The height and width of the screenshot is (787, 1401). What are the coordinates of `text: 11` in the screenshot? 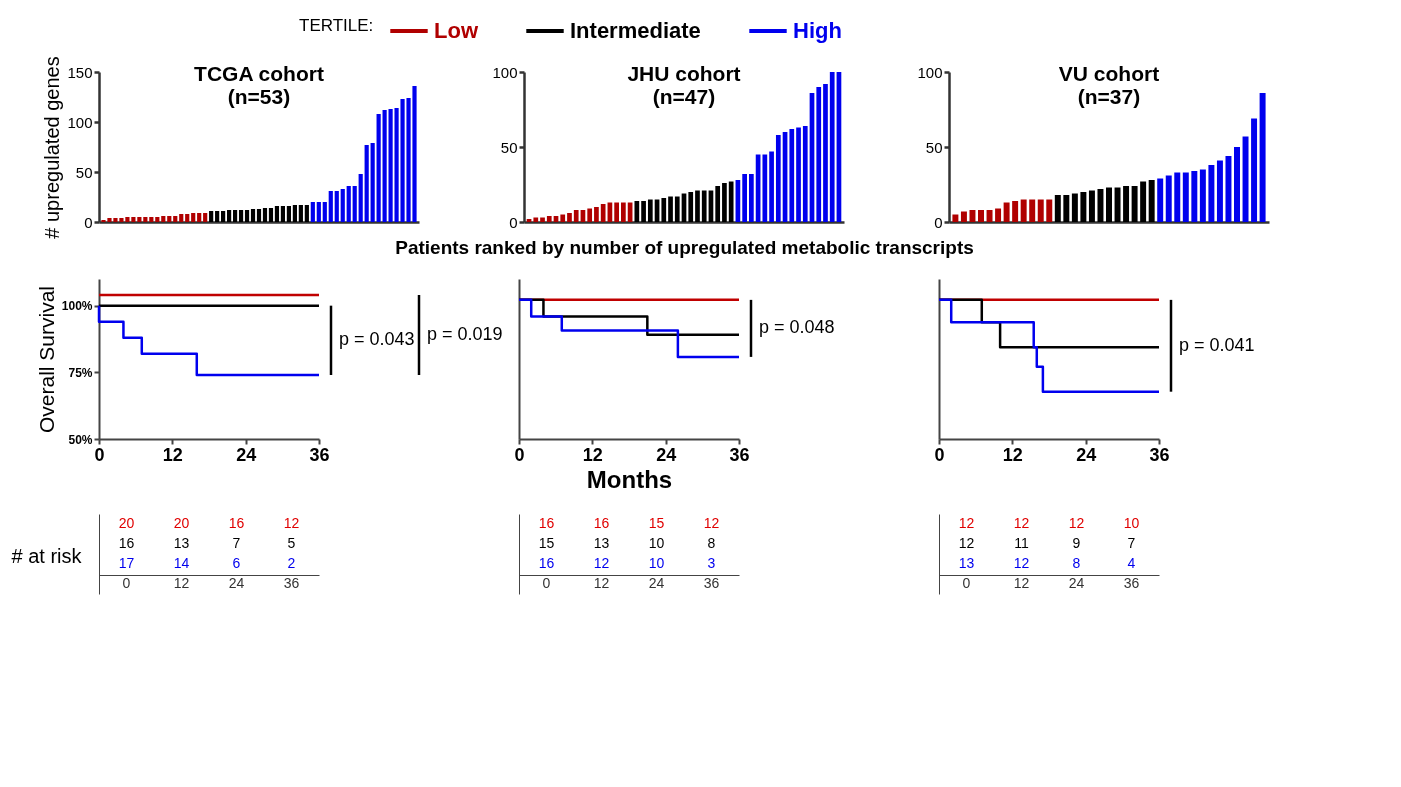 It's located at (1021, 543).